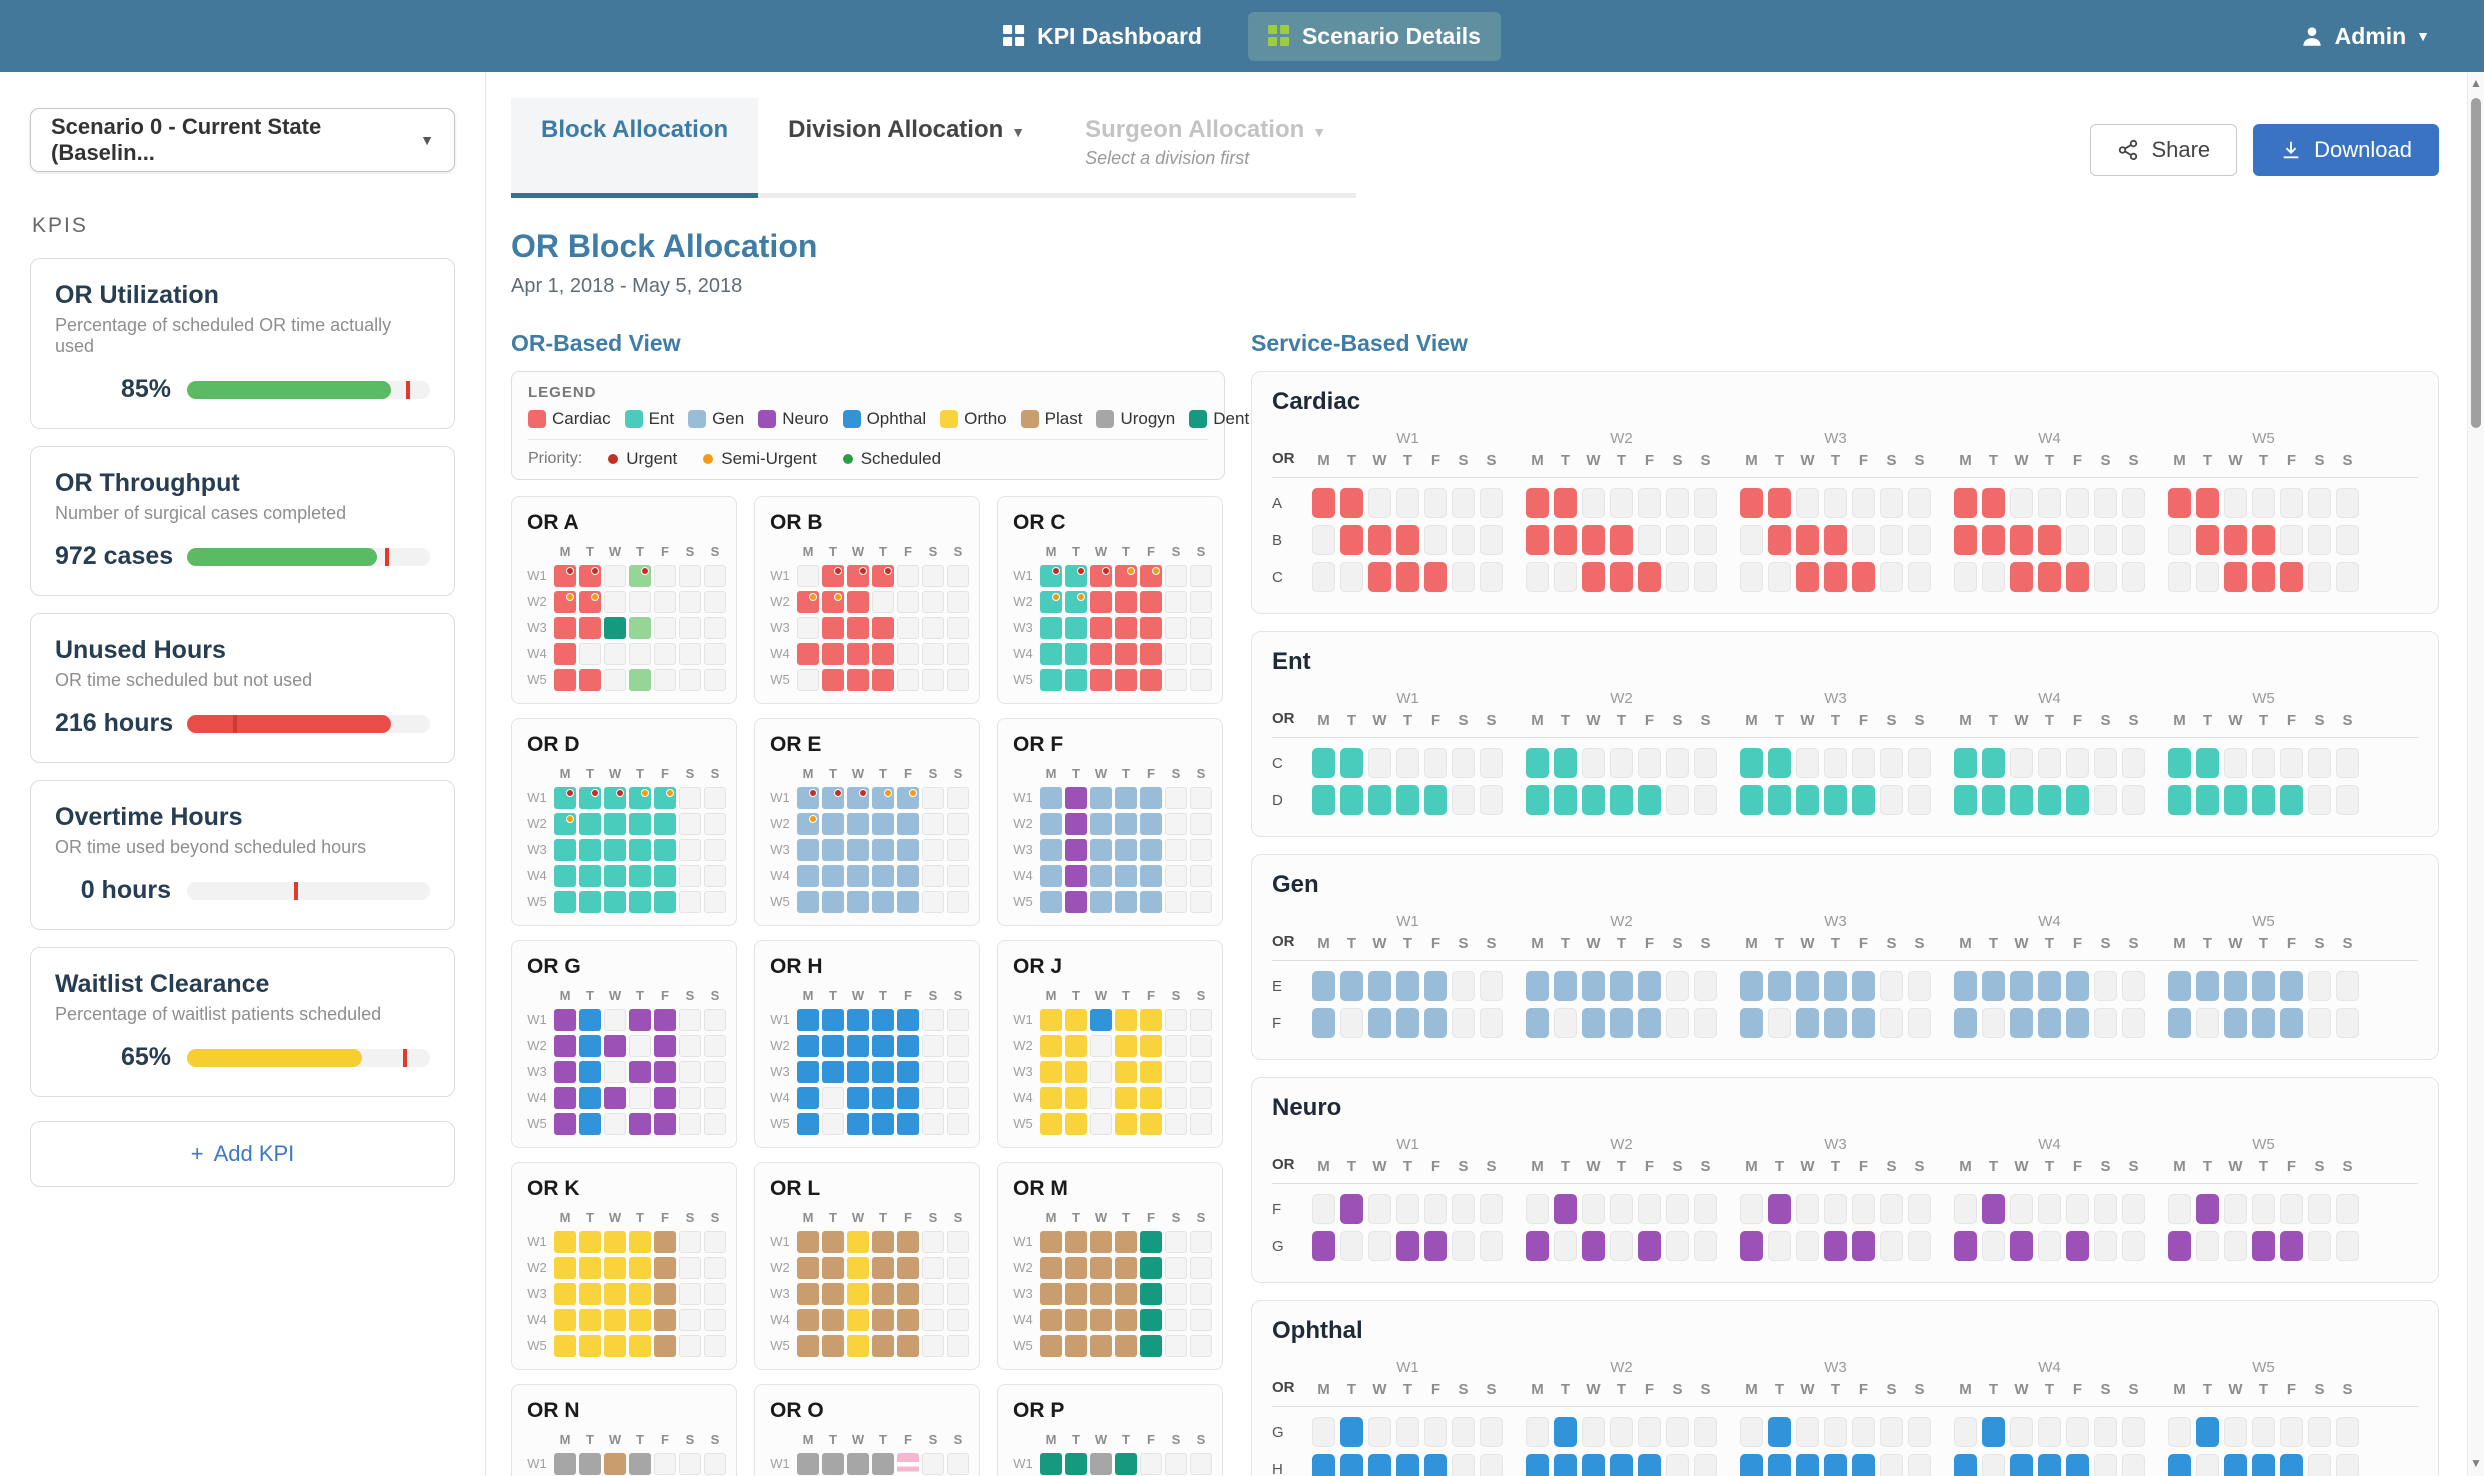 This screenshot has height=1476, width=2484. I want to click on download-button: Download, so click(2346, 150).